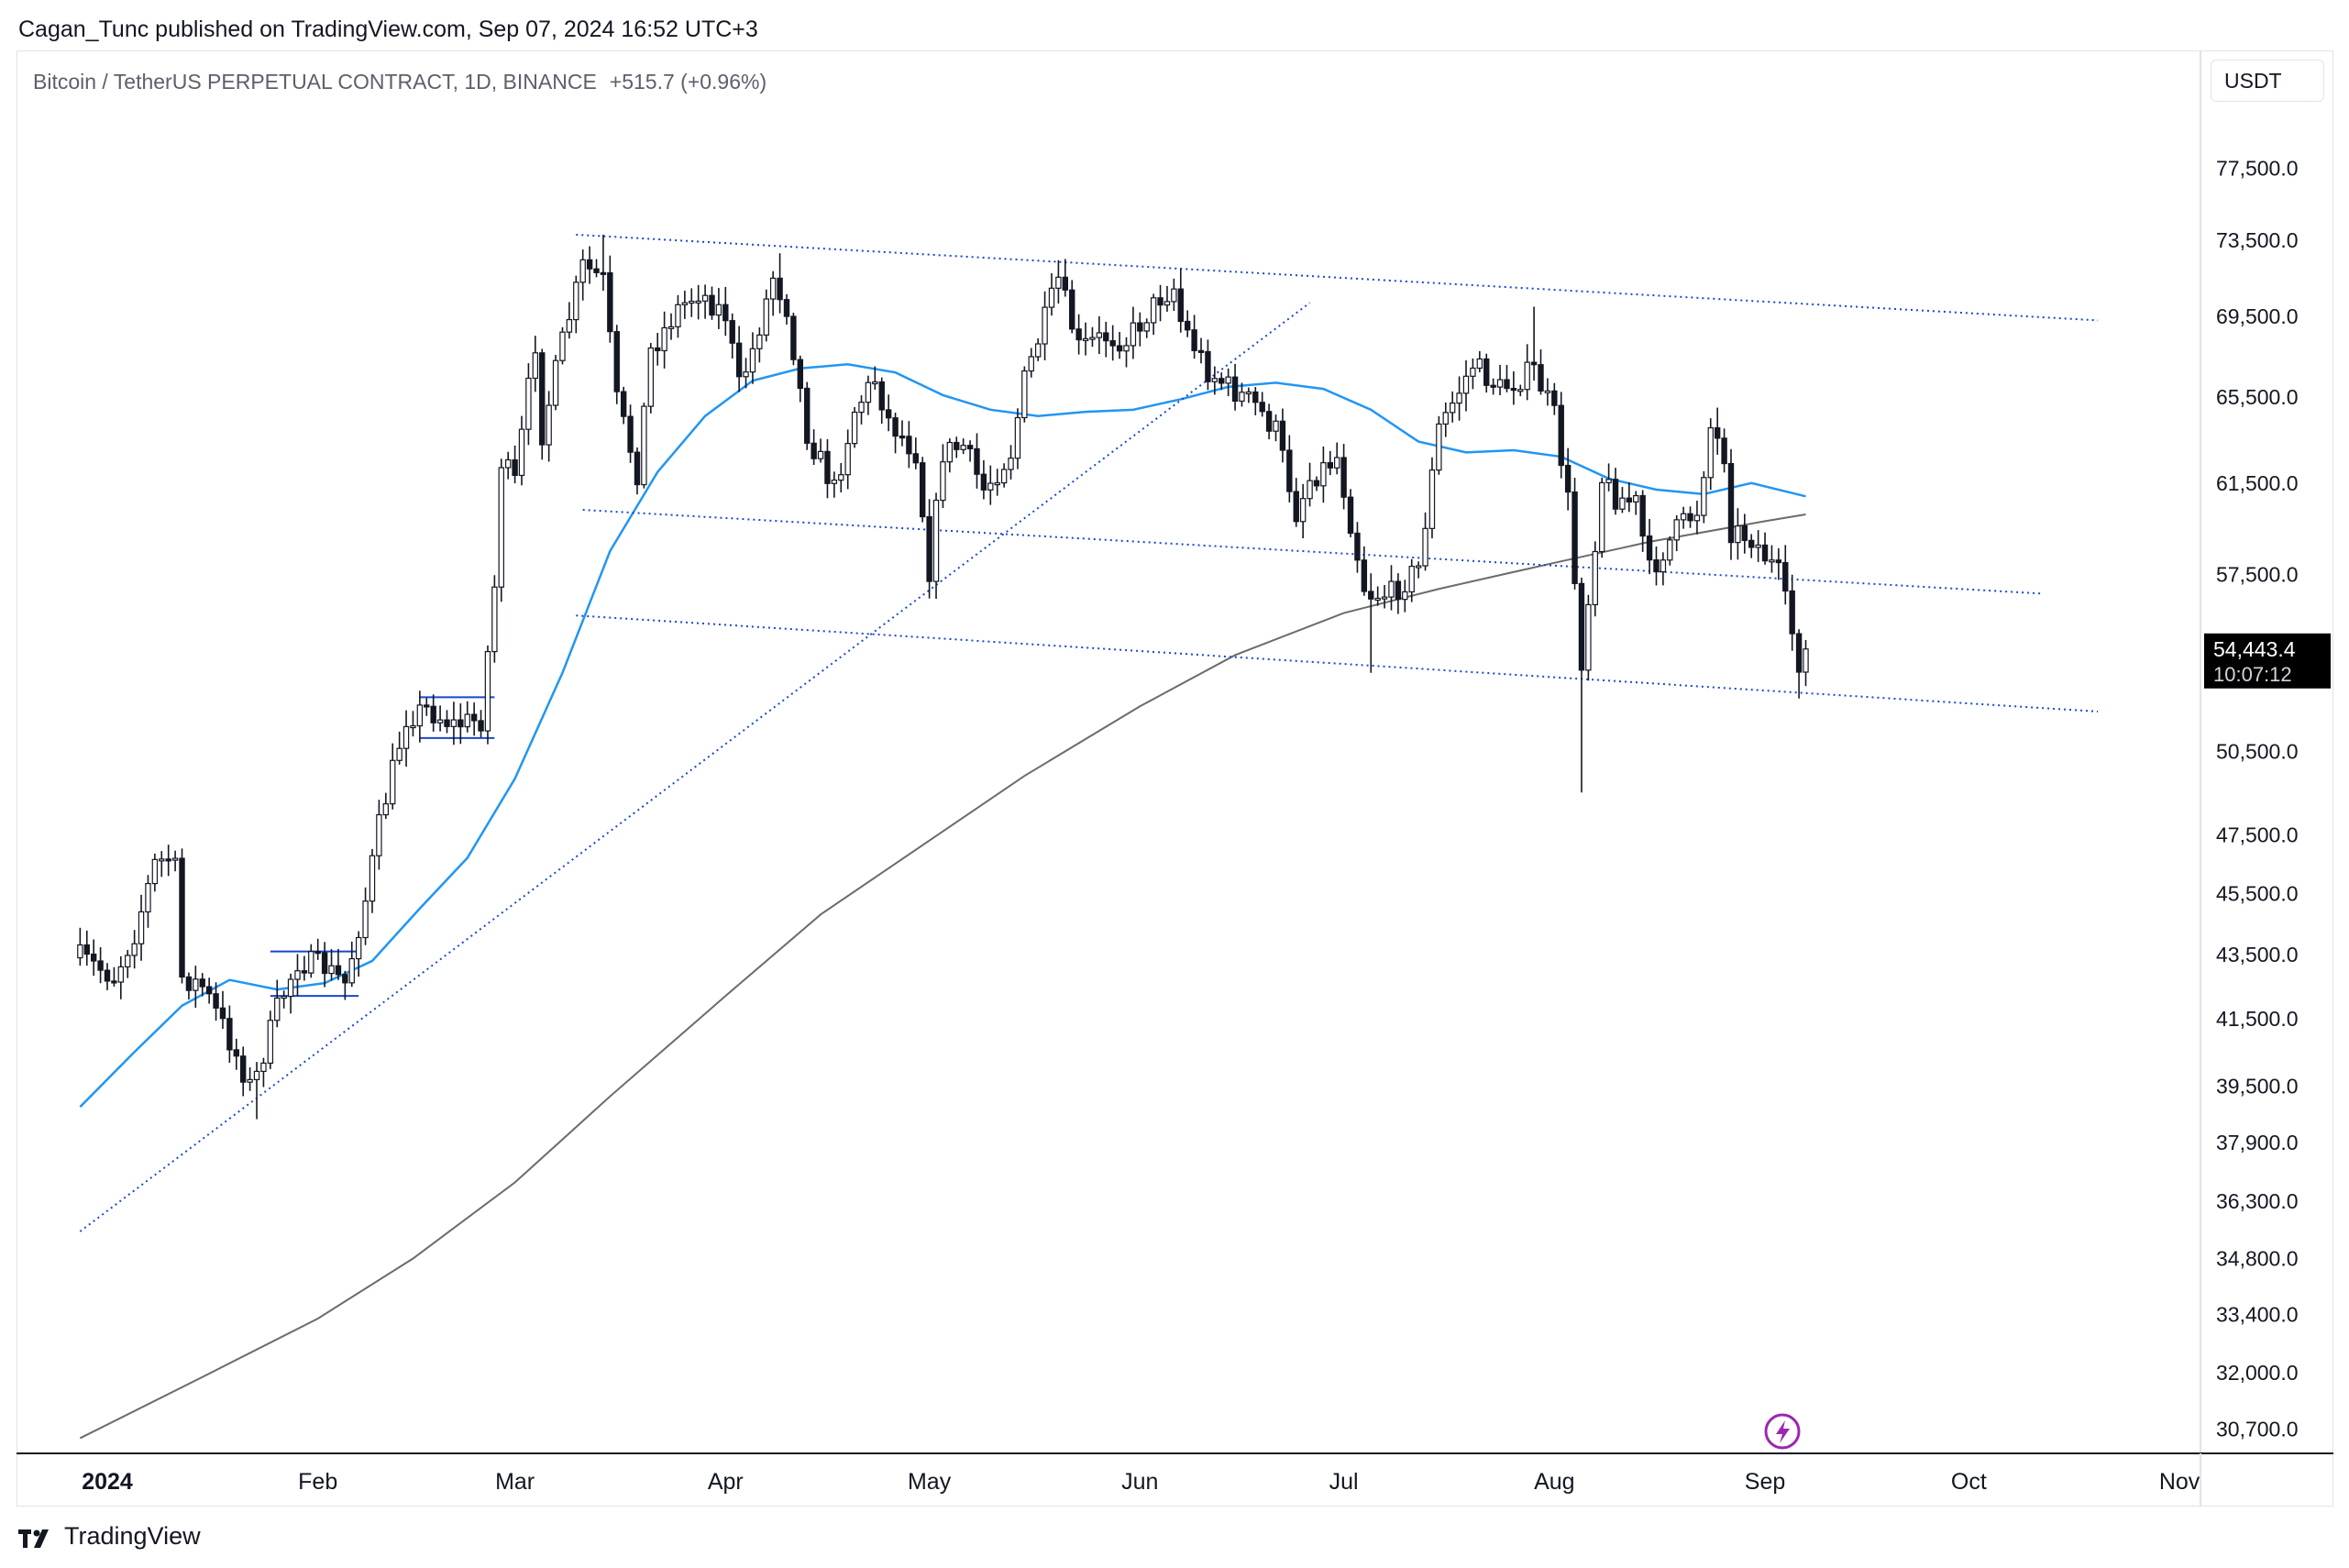 The image size is (2349, 1568). I want to click on price-tick-label: 41,500.0, so click(2257, 1019).